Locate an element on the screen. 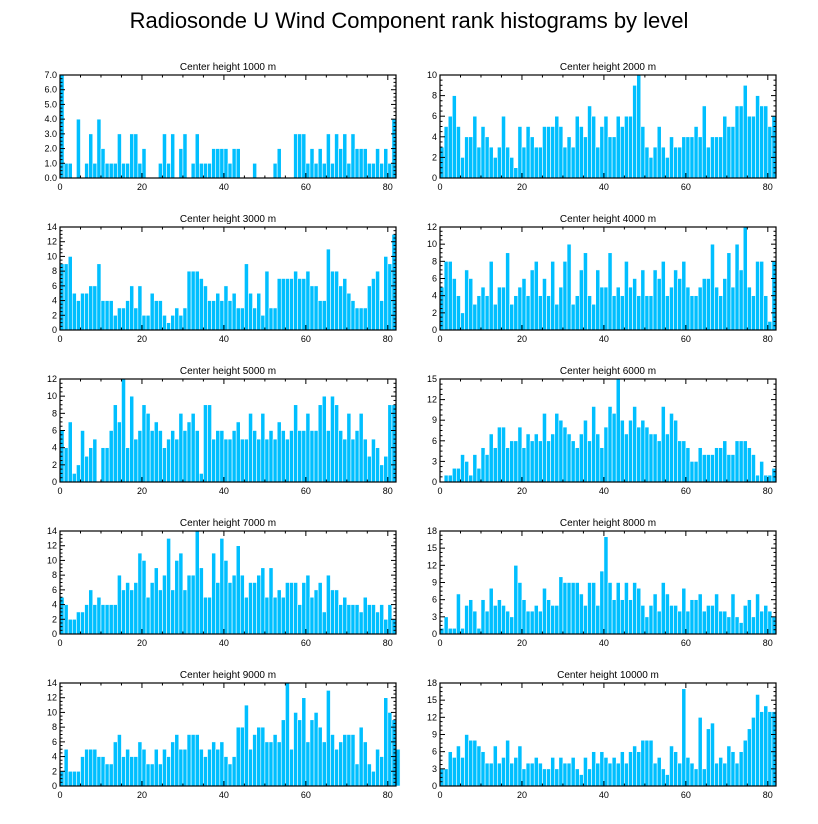 The height and width of the screenshot is (824, 818). panel-title: Center height 6000 m is located at coordinates (608, 371).